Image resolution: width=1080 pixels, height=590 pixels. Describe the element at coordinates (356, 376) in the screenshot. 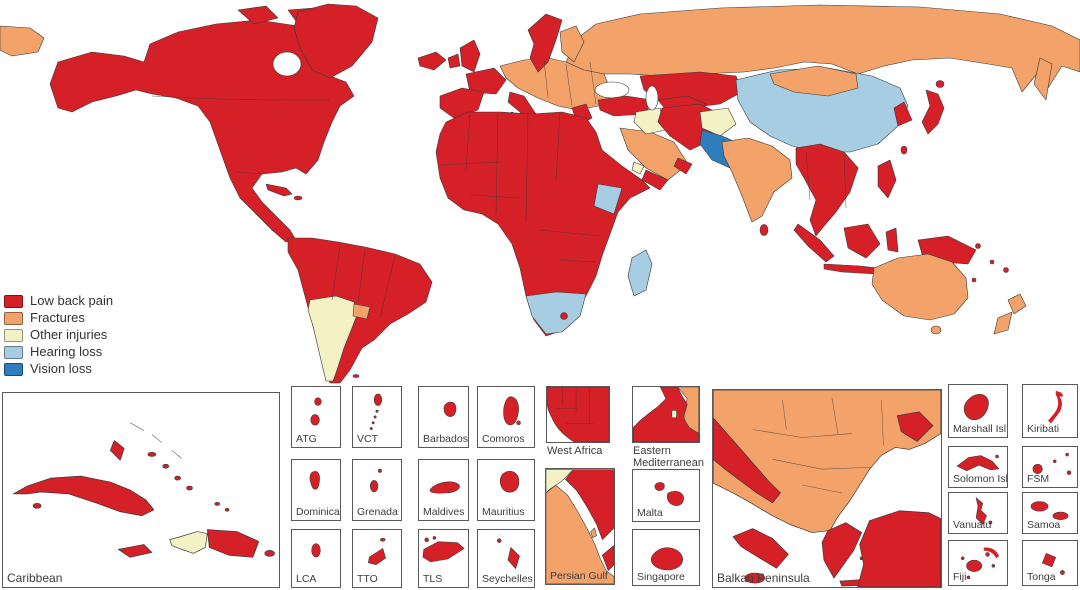

I see `region-falklands` at that location.